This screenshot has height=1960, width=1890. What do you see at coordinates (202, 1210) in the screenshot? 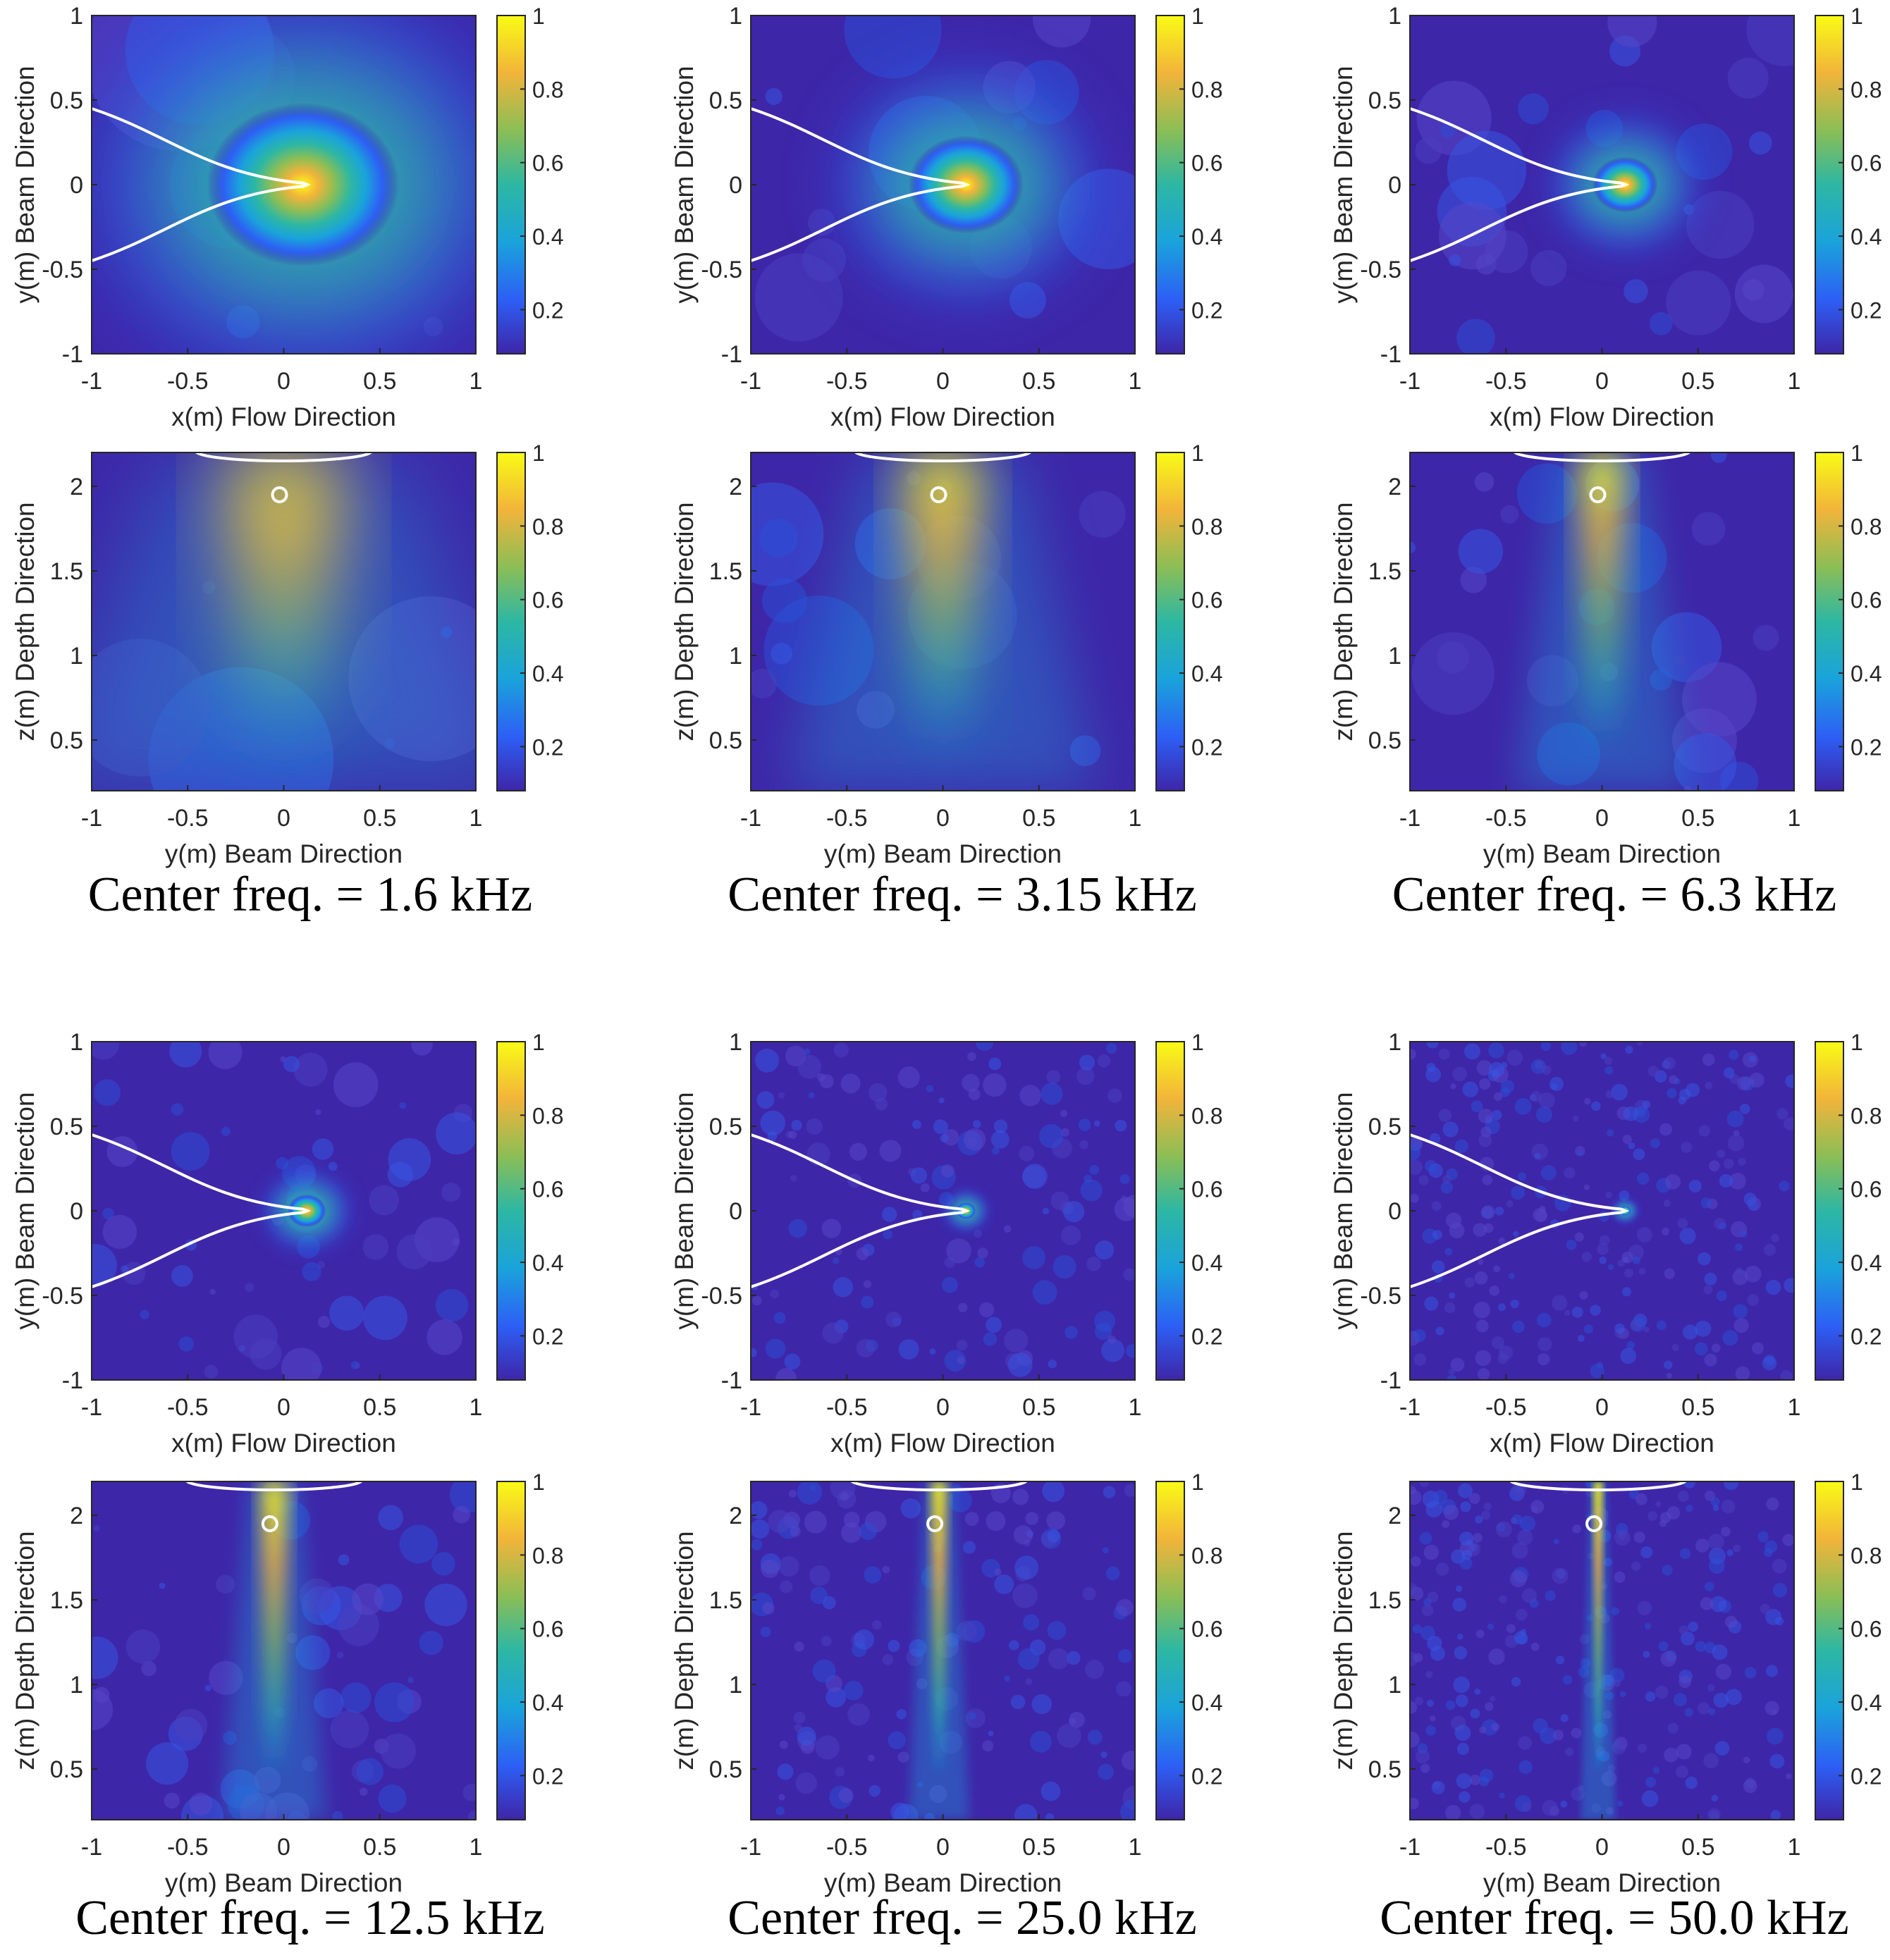
I see `airfoil-outline` at bounding box center [202, 1210].